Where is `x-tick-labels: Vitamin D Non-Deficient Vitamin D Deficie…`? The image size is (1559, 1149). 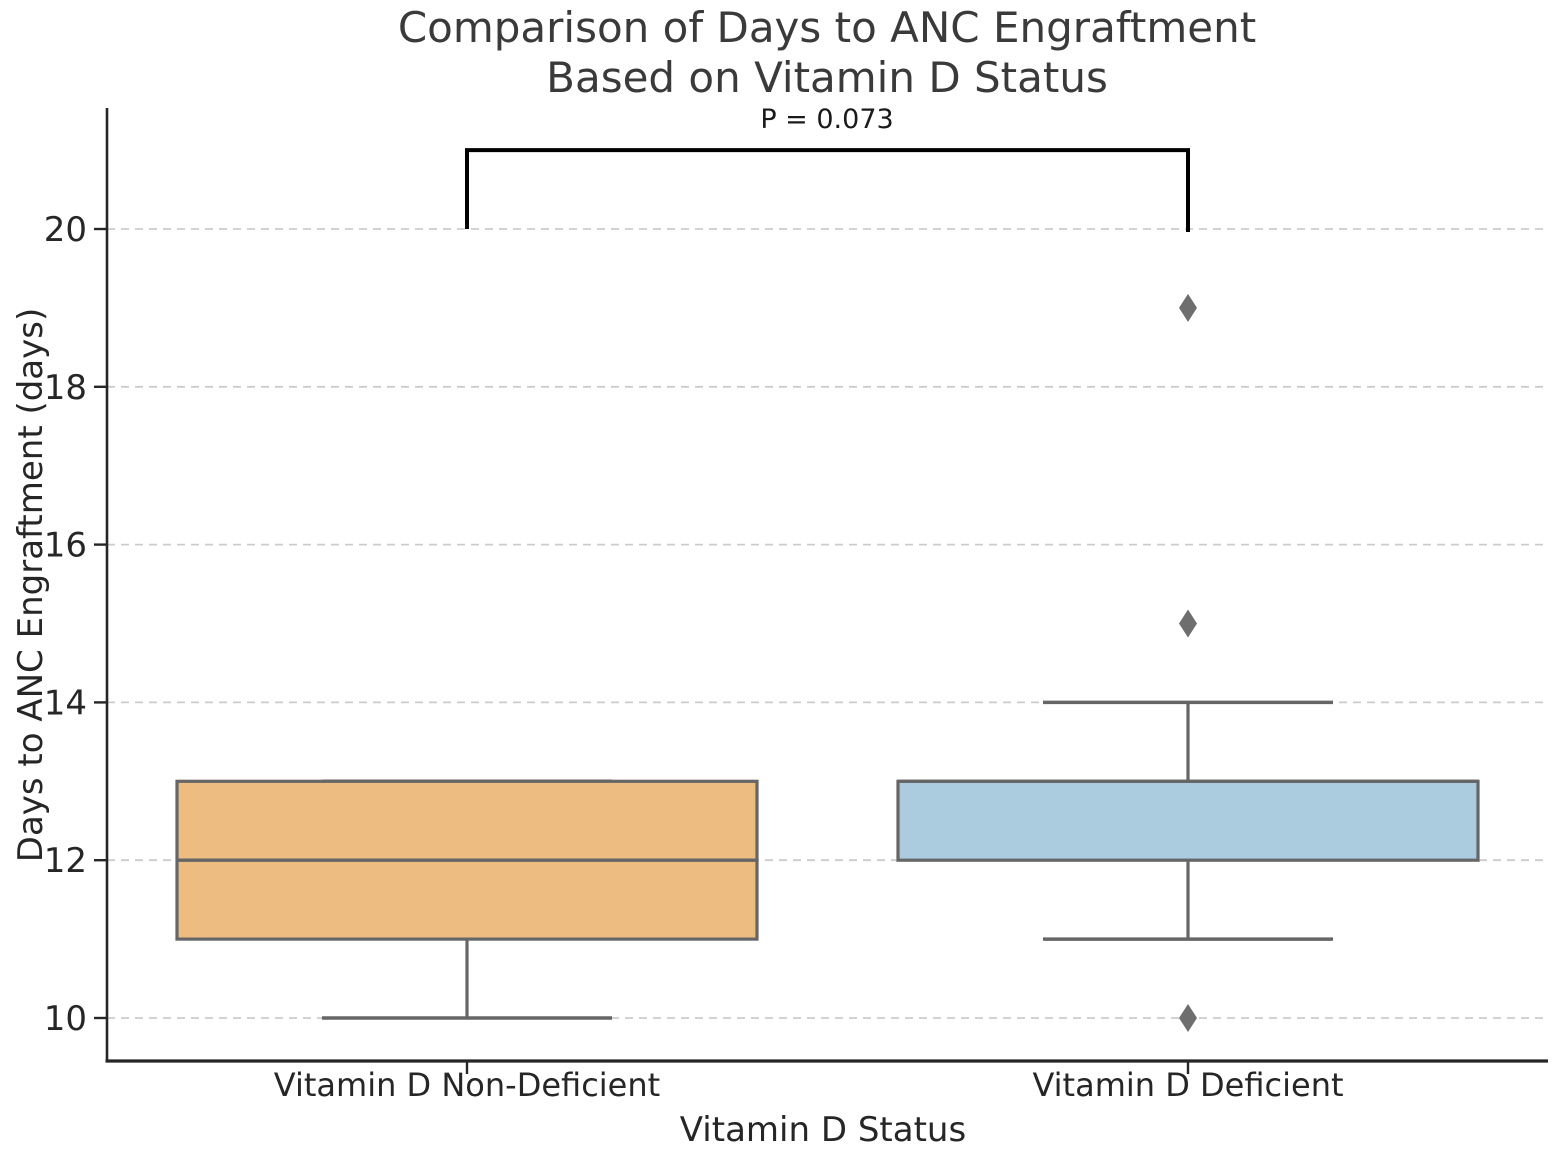
x-tick-labels: Vitamin D Non-Deficient Vitamin D Deficie… is located at coordinates (809, 1085).